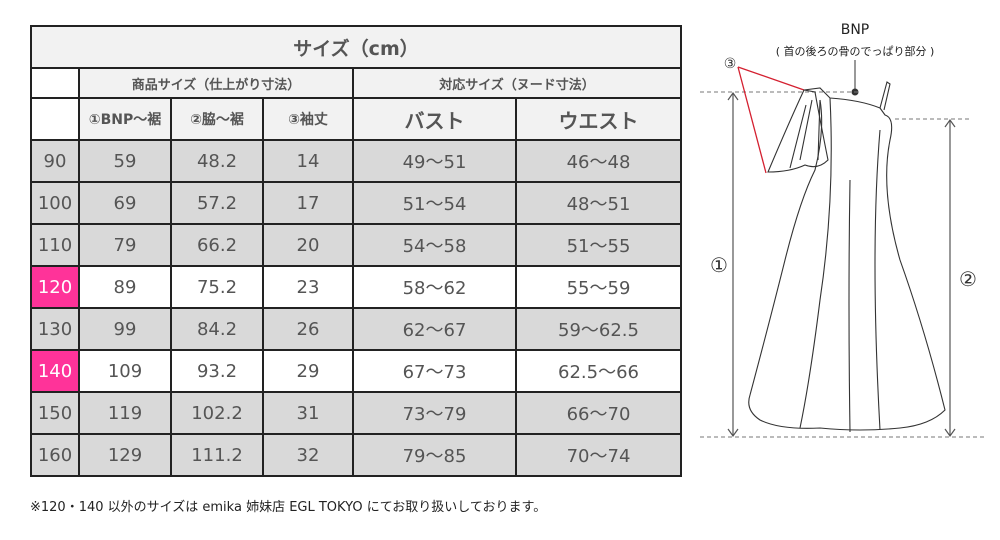 This screenshot has width=1000, height=540. Describe the element at coordinates (216, 83) in the screenshot. I see `group-header-product: 商品サイズ（仕上がり寸法）` at that location.